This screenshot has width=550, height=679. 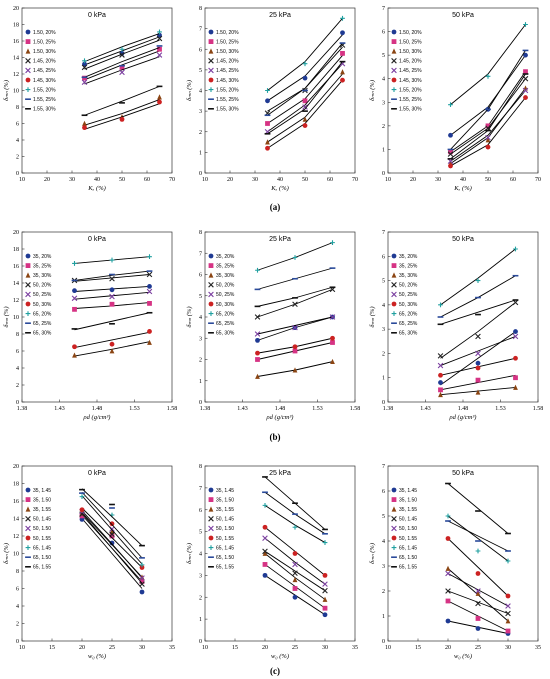 I want to click on x-tick-label: 35, so click(x=355, y=648).